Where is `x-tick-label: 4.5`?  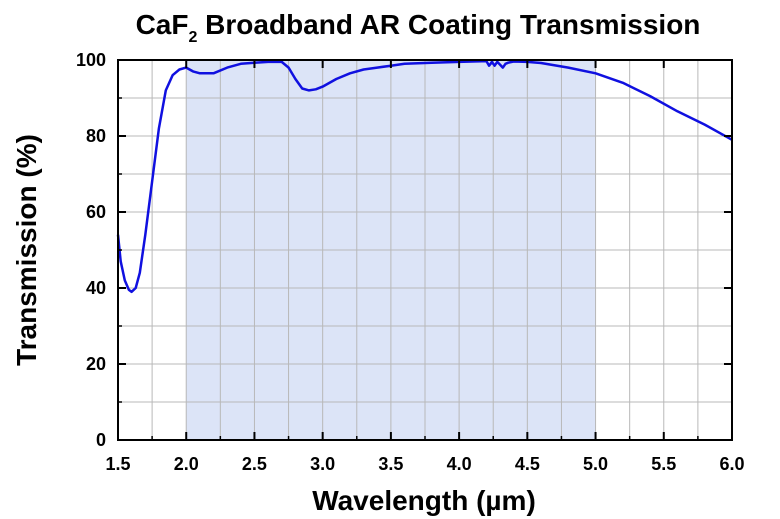 x-tick-label: 4.5 is located at coordinates (527, 464).